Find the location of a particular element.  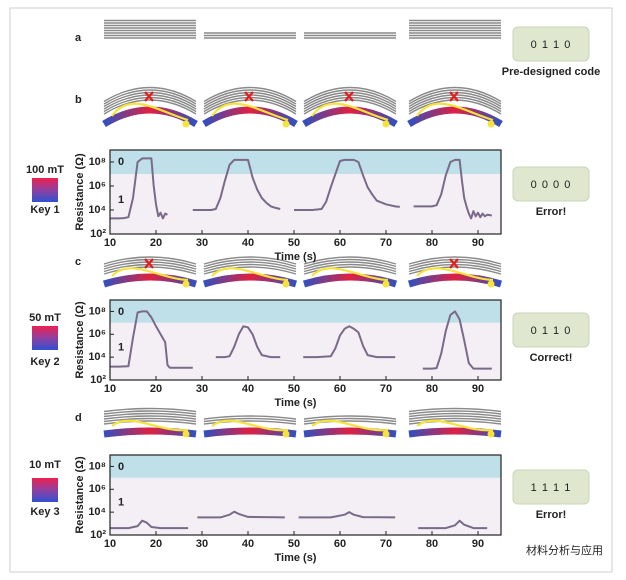

x-tick-label: 10 is located at coordinates (110, 243).